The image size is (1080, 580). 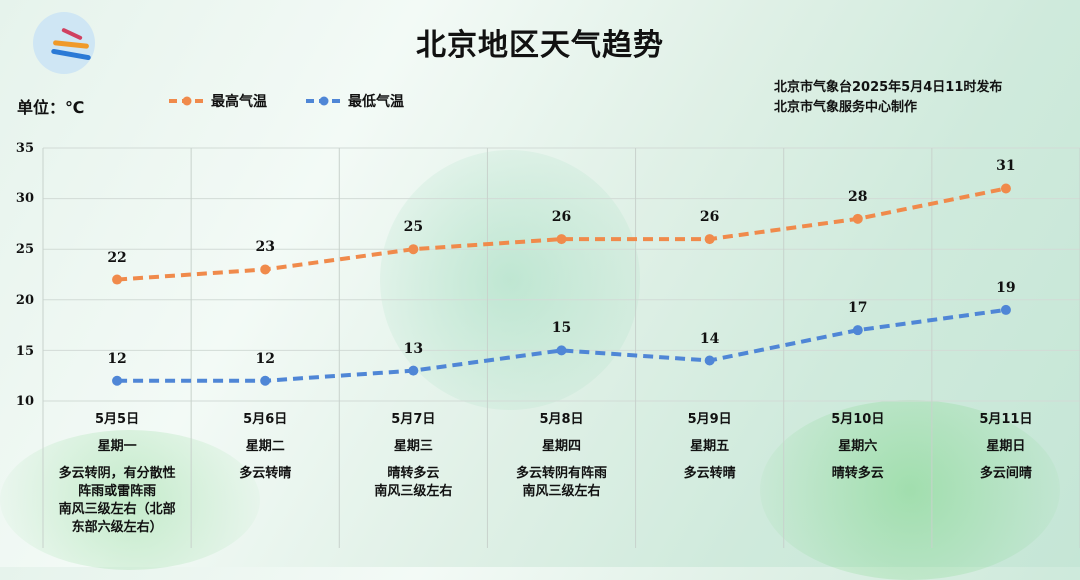 I want to click on day-forecast: 多云间晴, so click(x=1006, y=474).